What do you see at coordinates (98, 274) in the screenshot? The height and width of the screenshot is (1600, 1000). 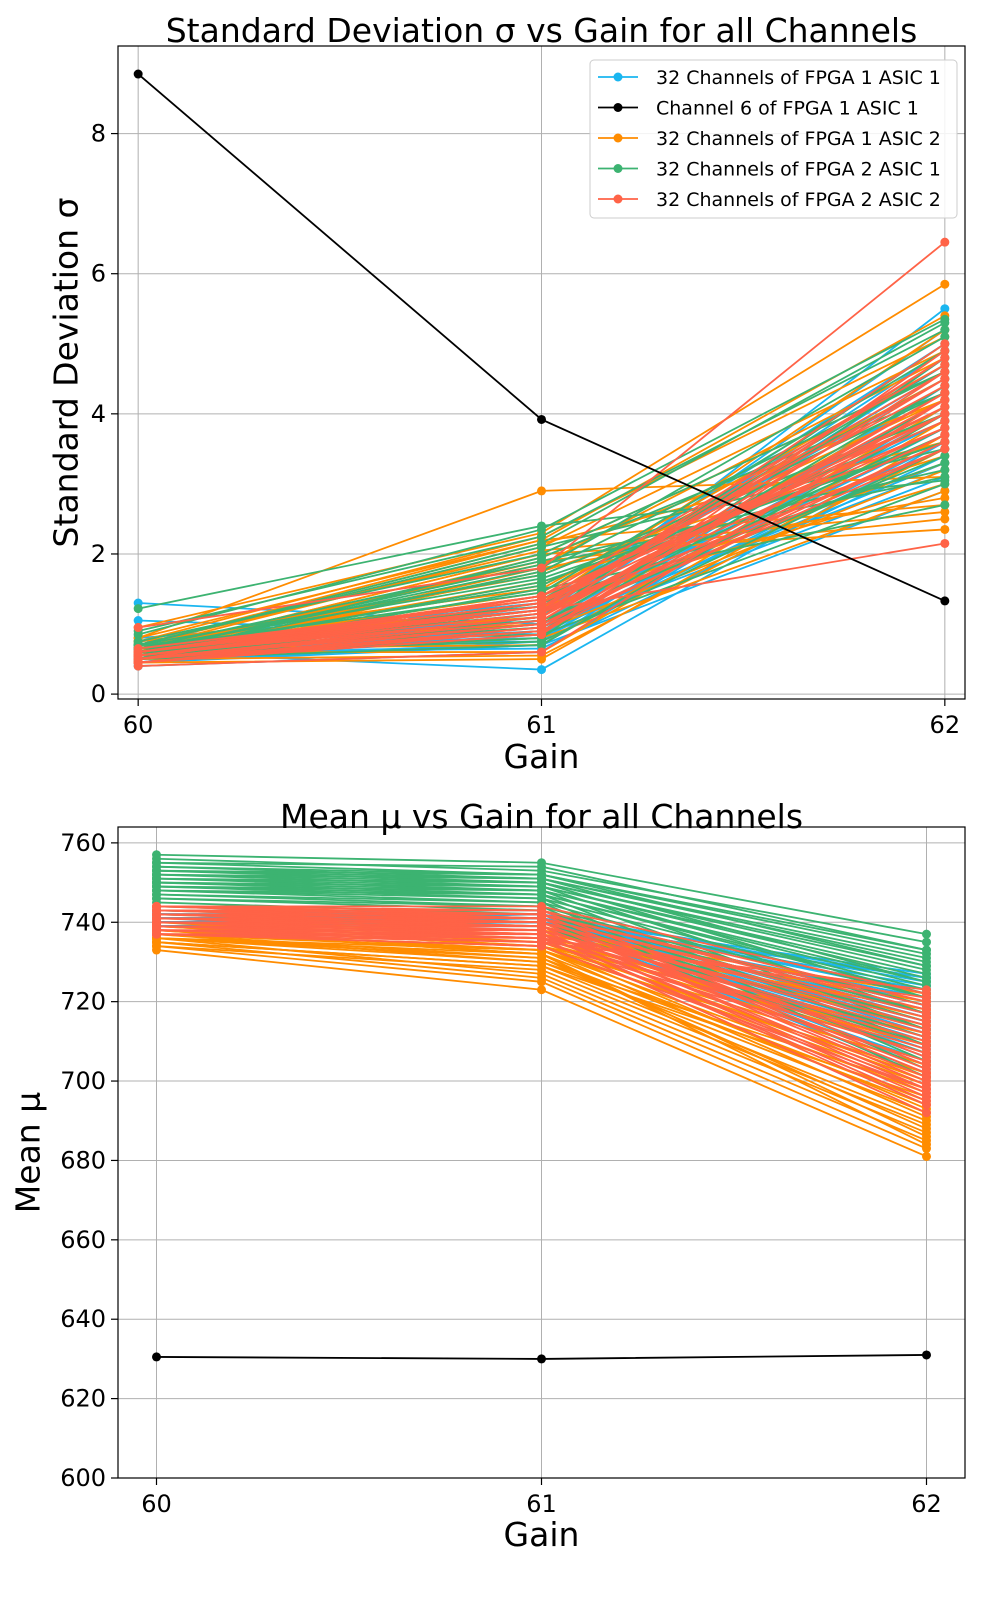 I see `y-tick-label: 6` at bounding box center [98, 274].